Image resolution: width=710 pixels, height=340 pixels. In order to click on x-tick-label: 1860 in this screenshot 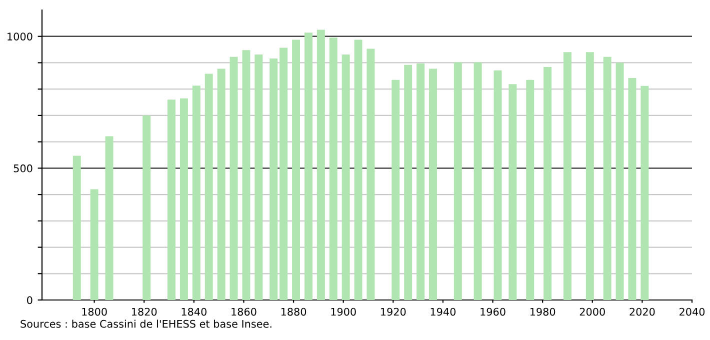, I will do `click(244, 312)`.